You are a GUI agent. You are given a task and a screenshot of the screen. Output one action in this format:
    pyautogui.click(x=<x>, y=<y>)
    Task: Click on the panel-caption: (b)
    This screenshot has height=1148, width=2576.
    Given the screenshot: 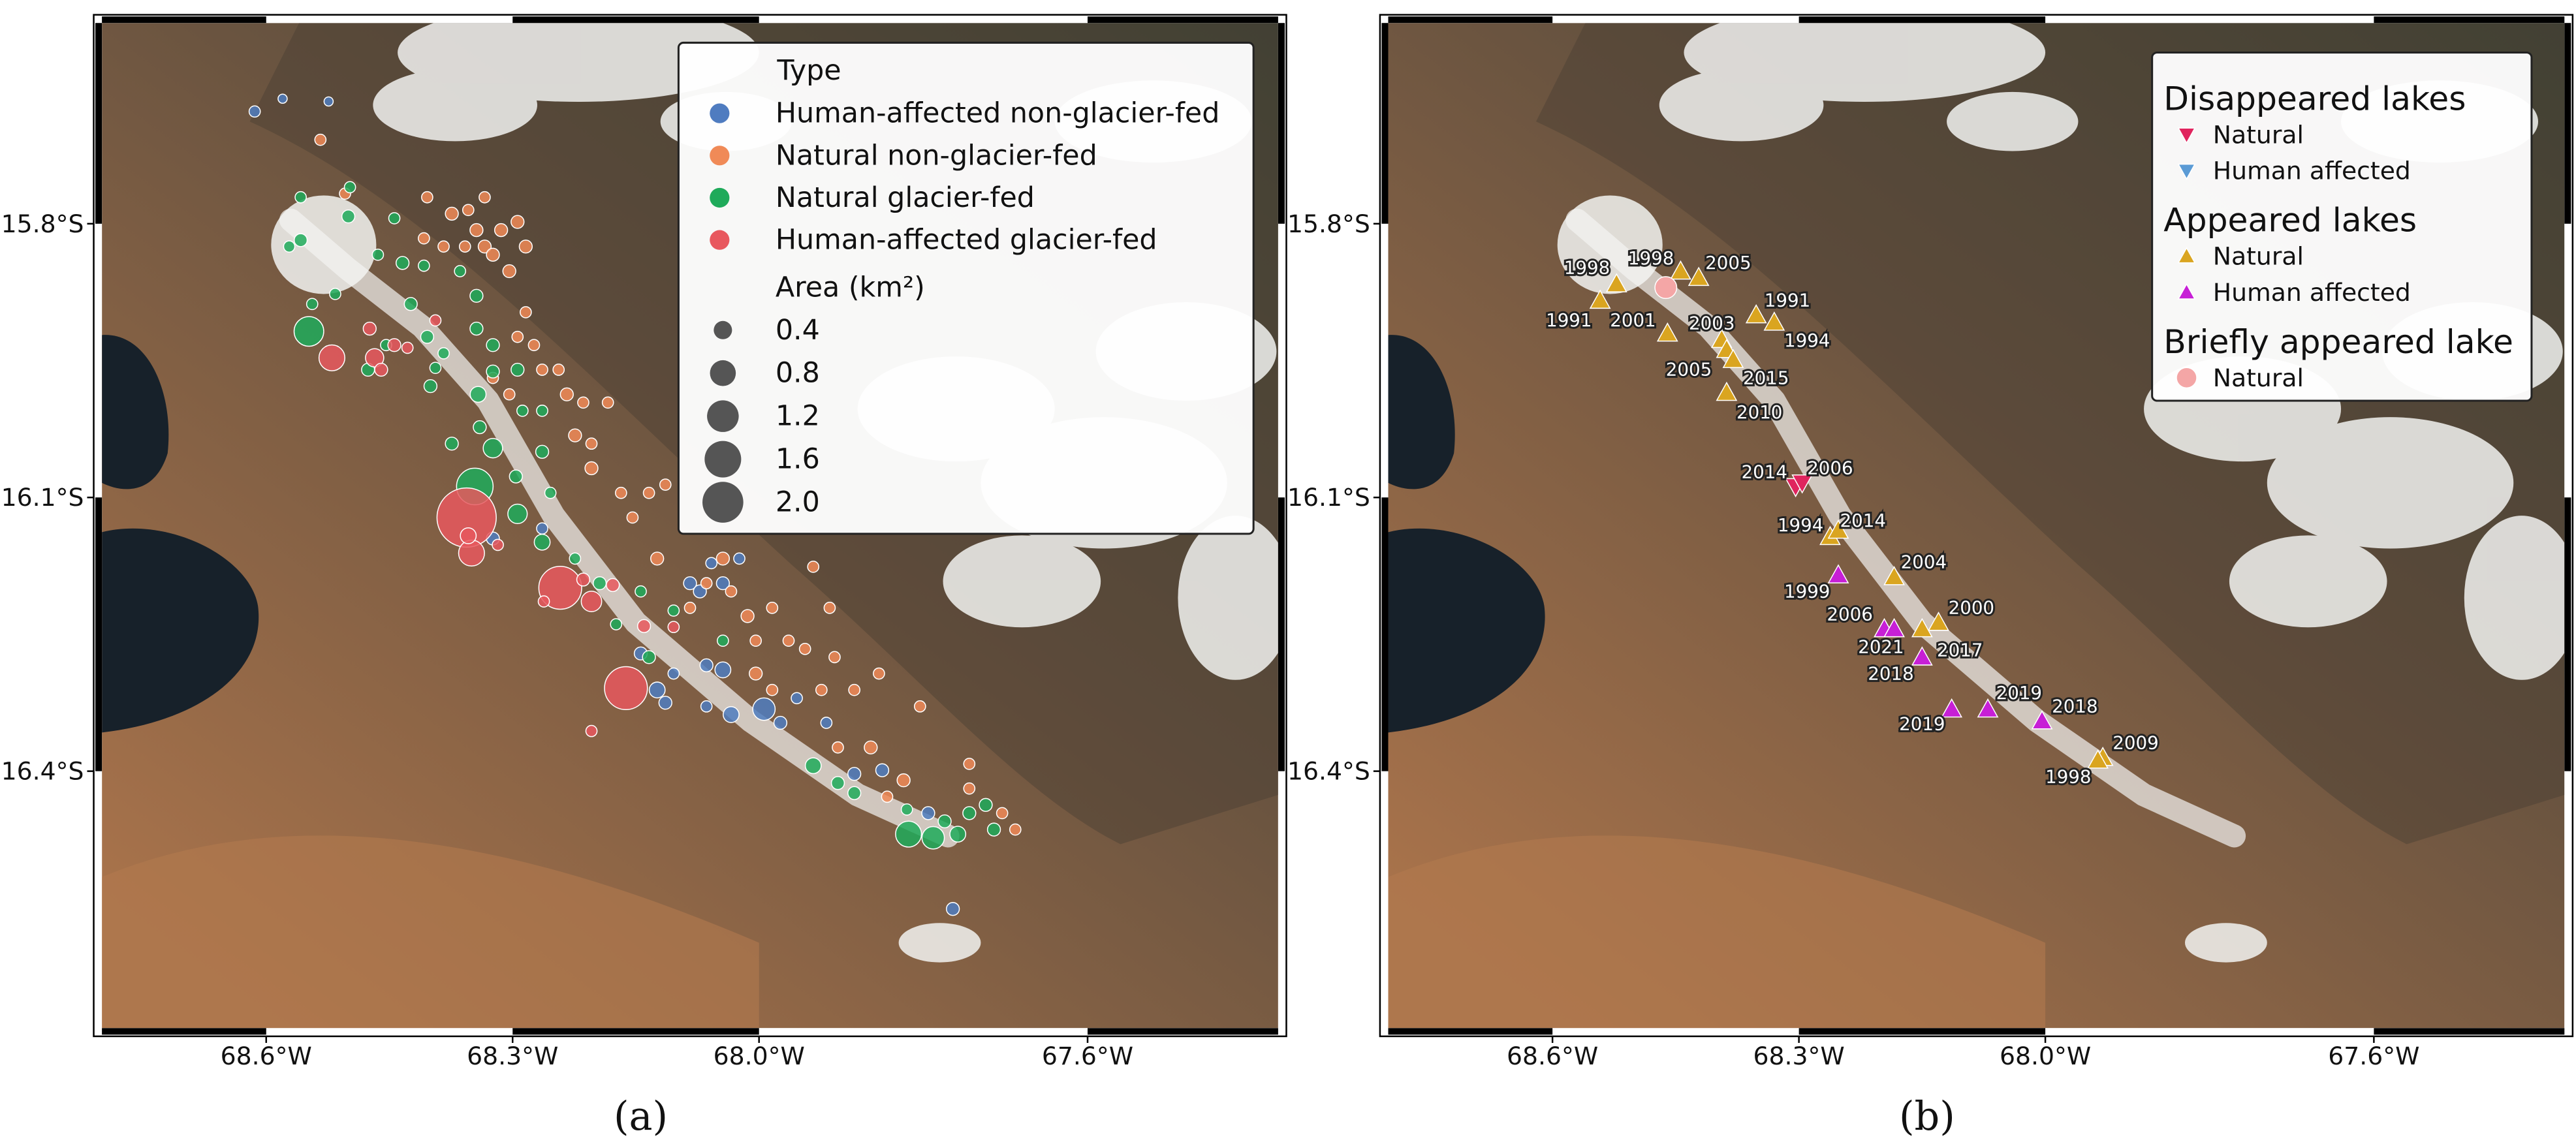 What is the action you would take?
    pyautogui.click(x=1927, y=1117)
    